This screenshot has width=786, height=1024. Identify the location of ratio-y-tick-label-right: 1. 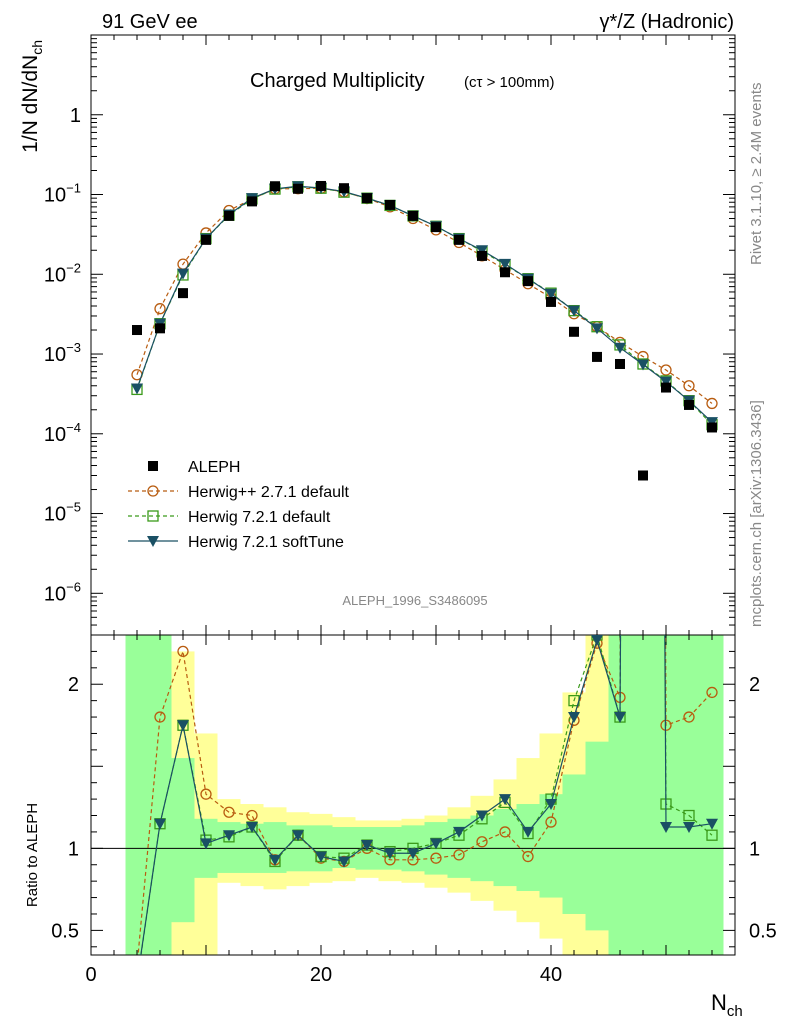
(754, 849).